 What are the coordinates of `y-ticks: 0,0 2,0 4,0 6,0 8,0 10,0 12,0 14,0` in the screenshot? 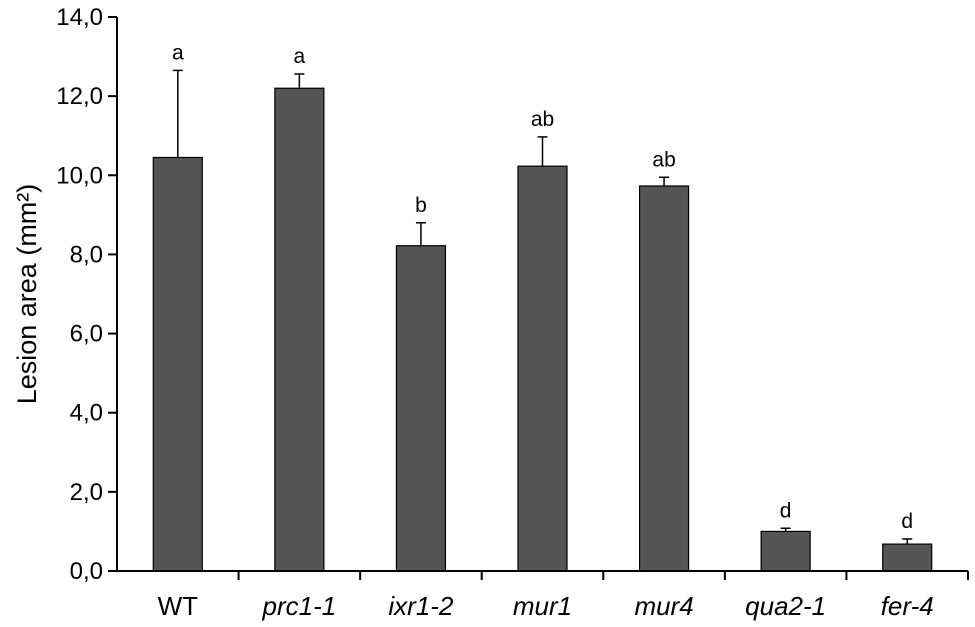 It's located at (86, 294).